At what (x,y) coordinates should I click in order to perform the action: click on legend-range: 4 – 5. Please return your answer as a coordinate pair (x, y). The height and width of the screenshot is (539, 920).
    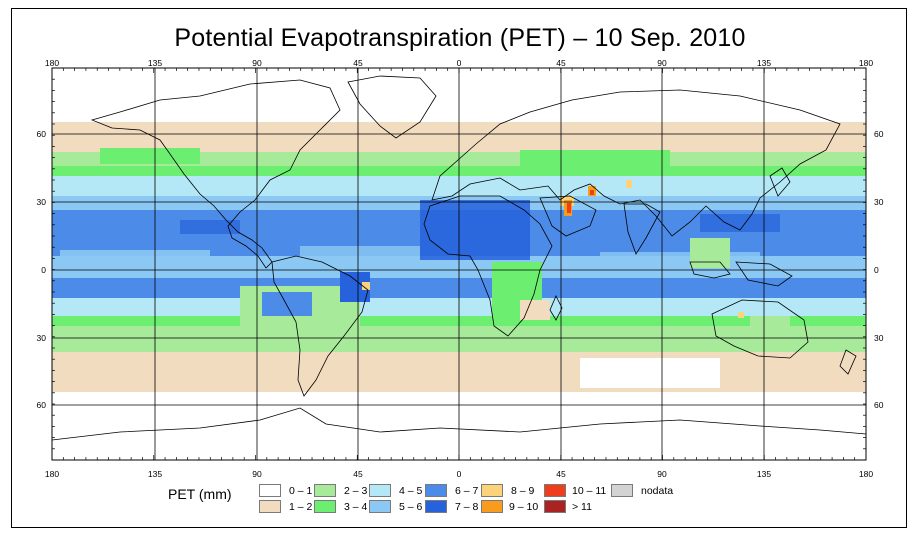
    Looking at the image, I should click on (411, 491).